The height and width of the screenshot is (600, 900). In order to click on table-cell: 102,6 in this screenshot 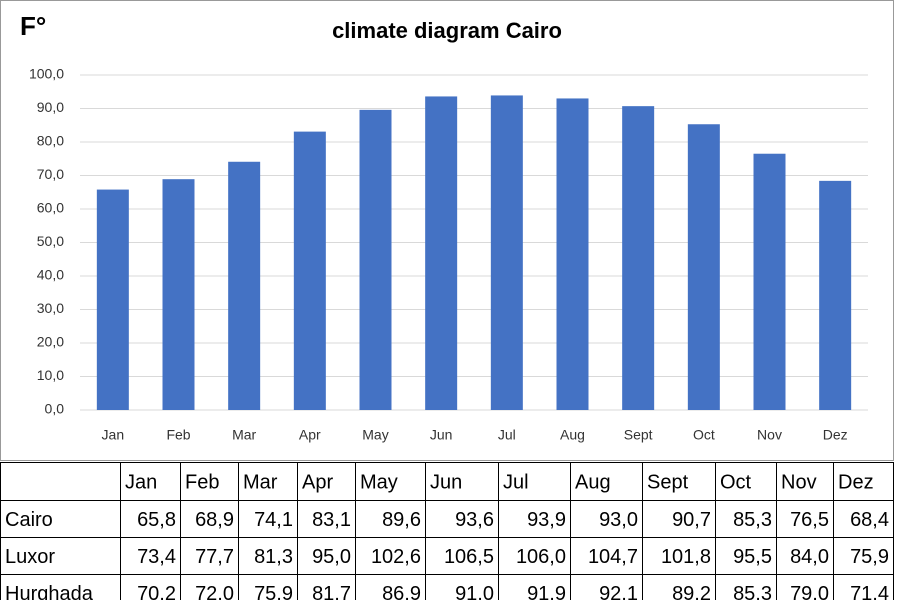, I will do `click(396, 557)`.